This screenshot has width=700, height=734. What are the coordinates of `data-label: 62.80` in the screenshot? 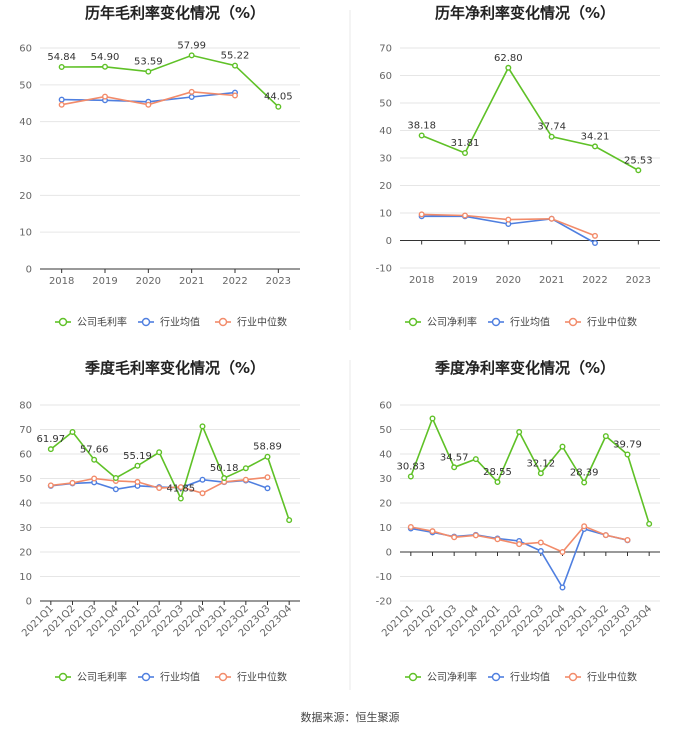 It's located at (508, 58).